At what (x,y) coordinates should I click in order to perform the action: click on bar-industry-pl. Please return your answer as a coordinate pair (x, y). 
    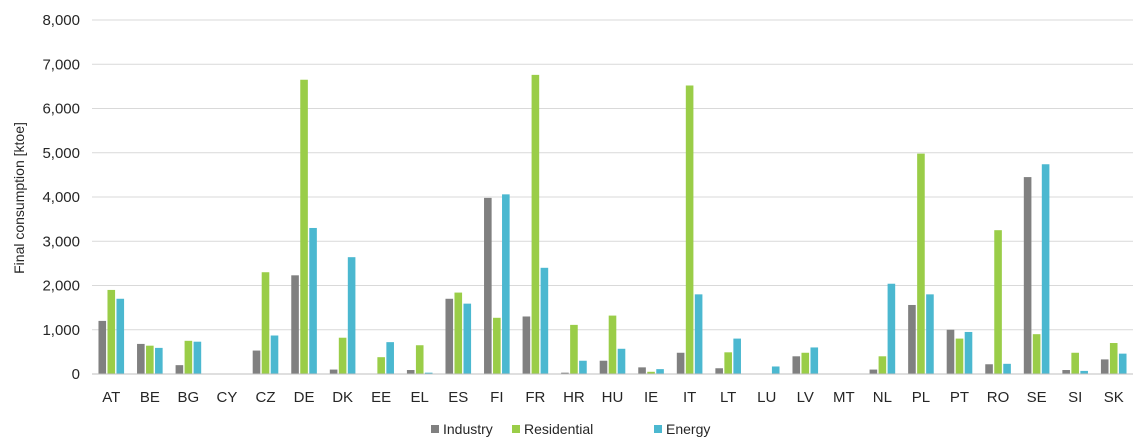
    Looking at the image, I should click on (912, 339).